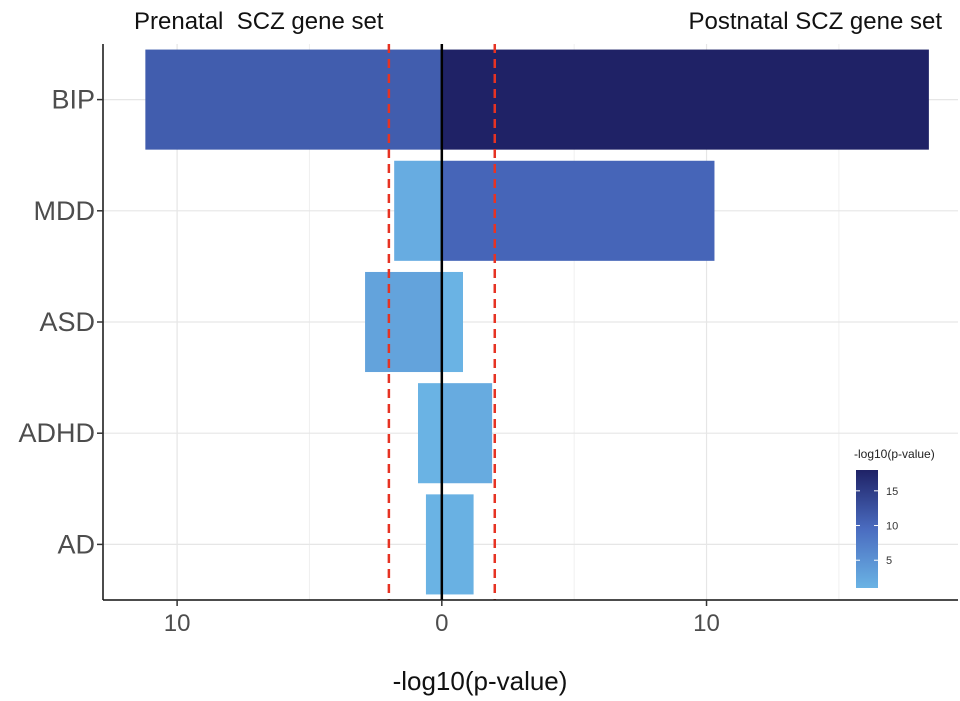  What do you see at coordinates (433, 544) in the screenshot?
I see `bar-prenatal-ad` at bounding box center [433, 544].